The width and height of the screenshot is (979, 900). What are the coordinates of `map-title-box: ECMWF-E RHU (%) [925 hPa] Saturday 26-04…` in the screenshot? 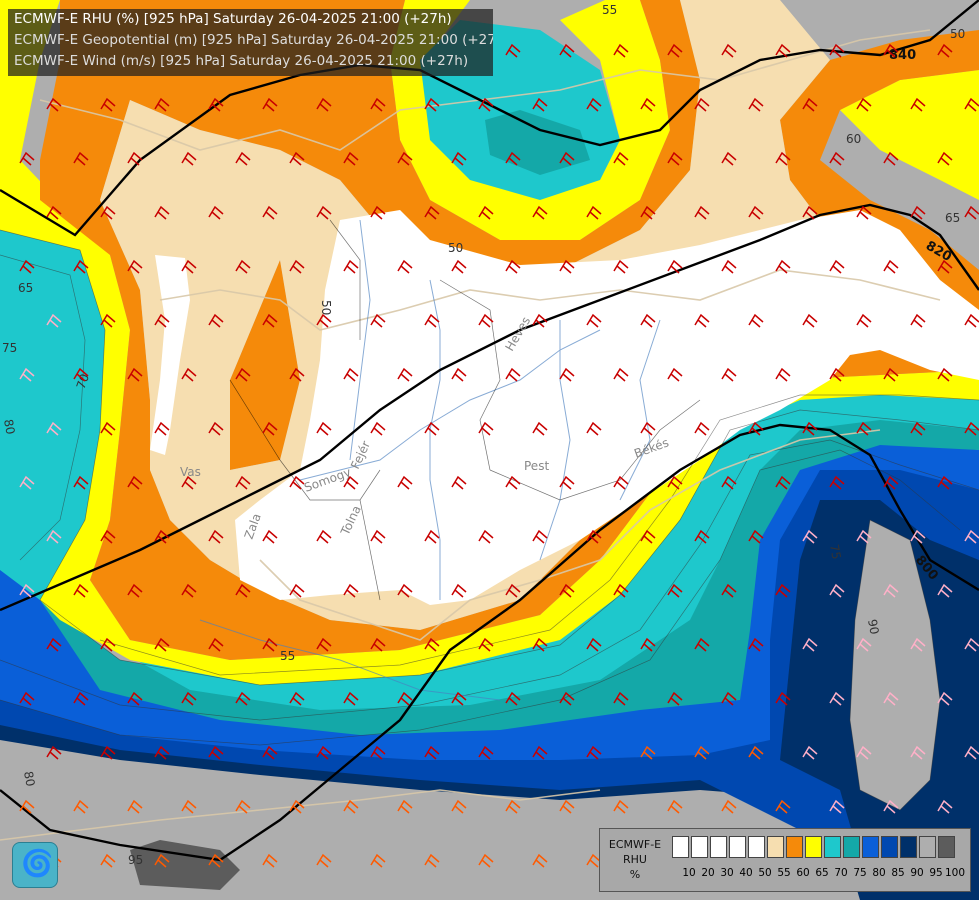 It's located at (250, 42).